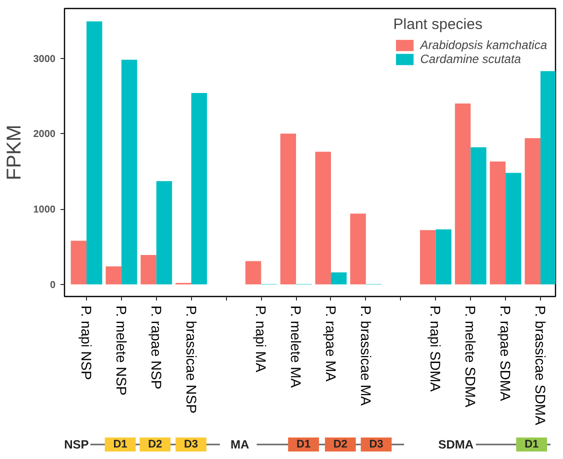 This screenshot has height=459, width=563. I want to click on text: MA, so click(240, 445).